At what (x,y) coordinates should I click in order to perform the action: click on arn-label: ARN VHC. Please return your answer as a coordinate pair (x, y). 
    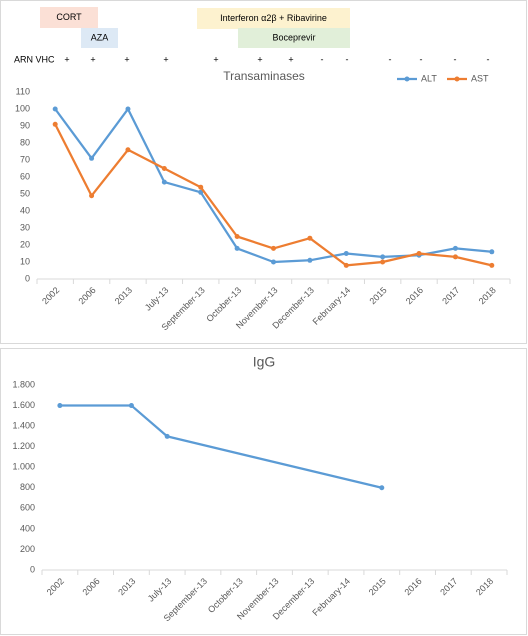
    Looking at the image, I should click on (34, 59).